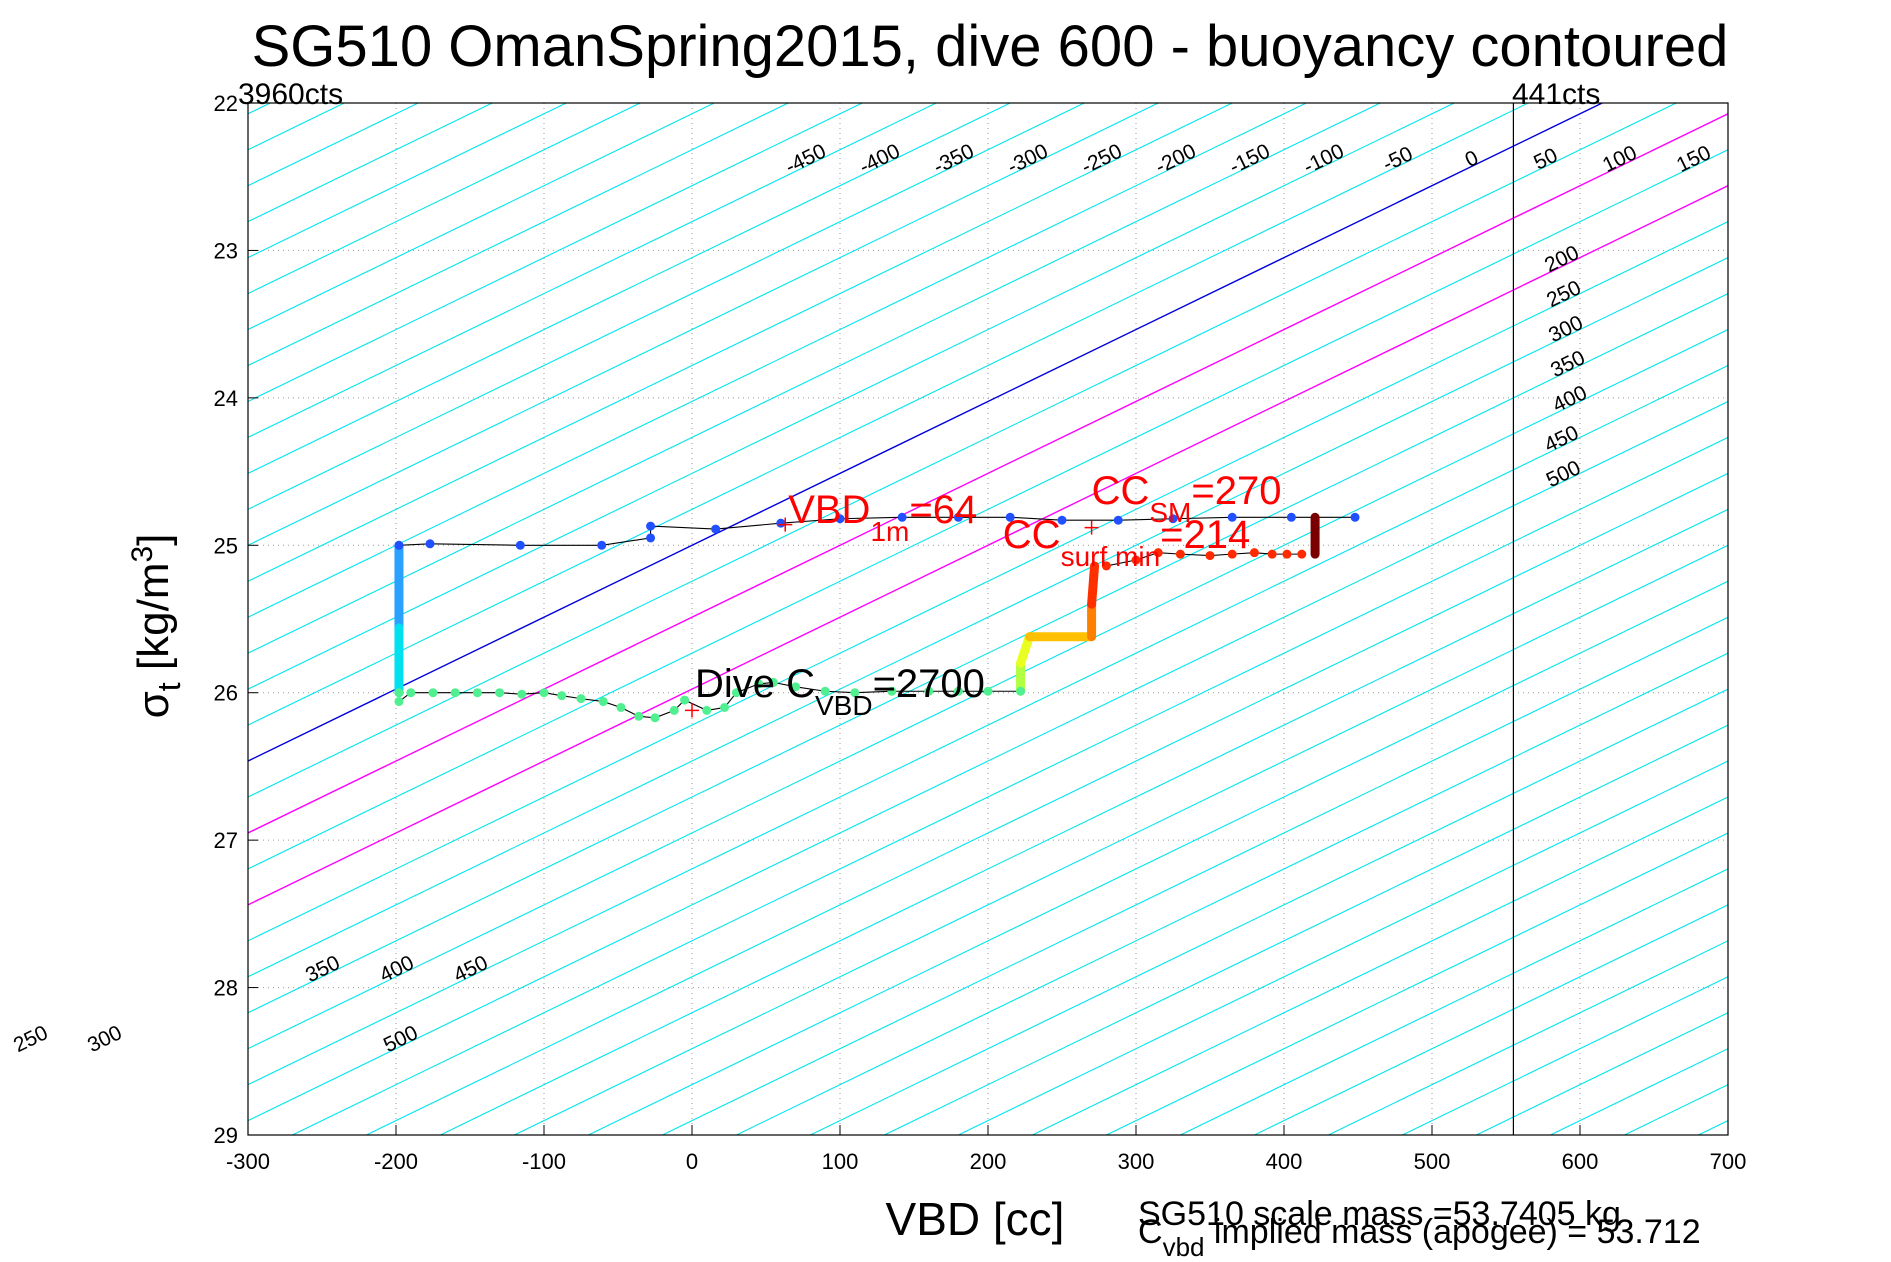 Image resolution: width=1891 pixels, height=1262 pixels. I want to click on data-points, so click(877, 617).